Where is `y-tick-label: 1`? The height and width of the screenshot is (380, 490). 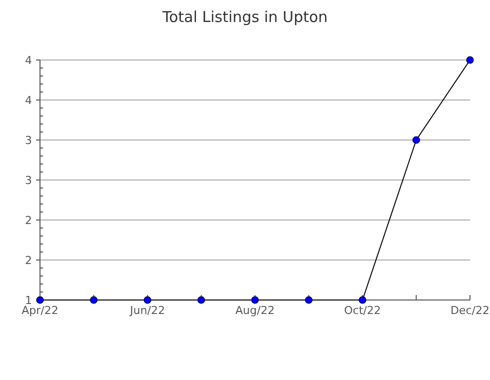 y-tick-label: 1 is located at coordinates (28, 300).